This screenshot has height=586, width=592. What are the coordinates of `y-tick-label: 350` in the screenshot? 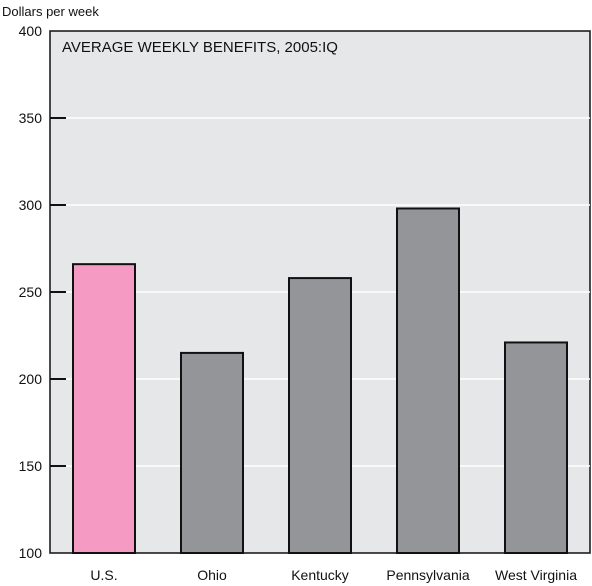 It's located at (31, 118).